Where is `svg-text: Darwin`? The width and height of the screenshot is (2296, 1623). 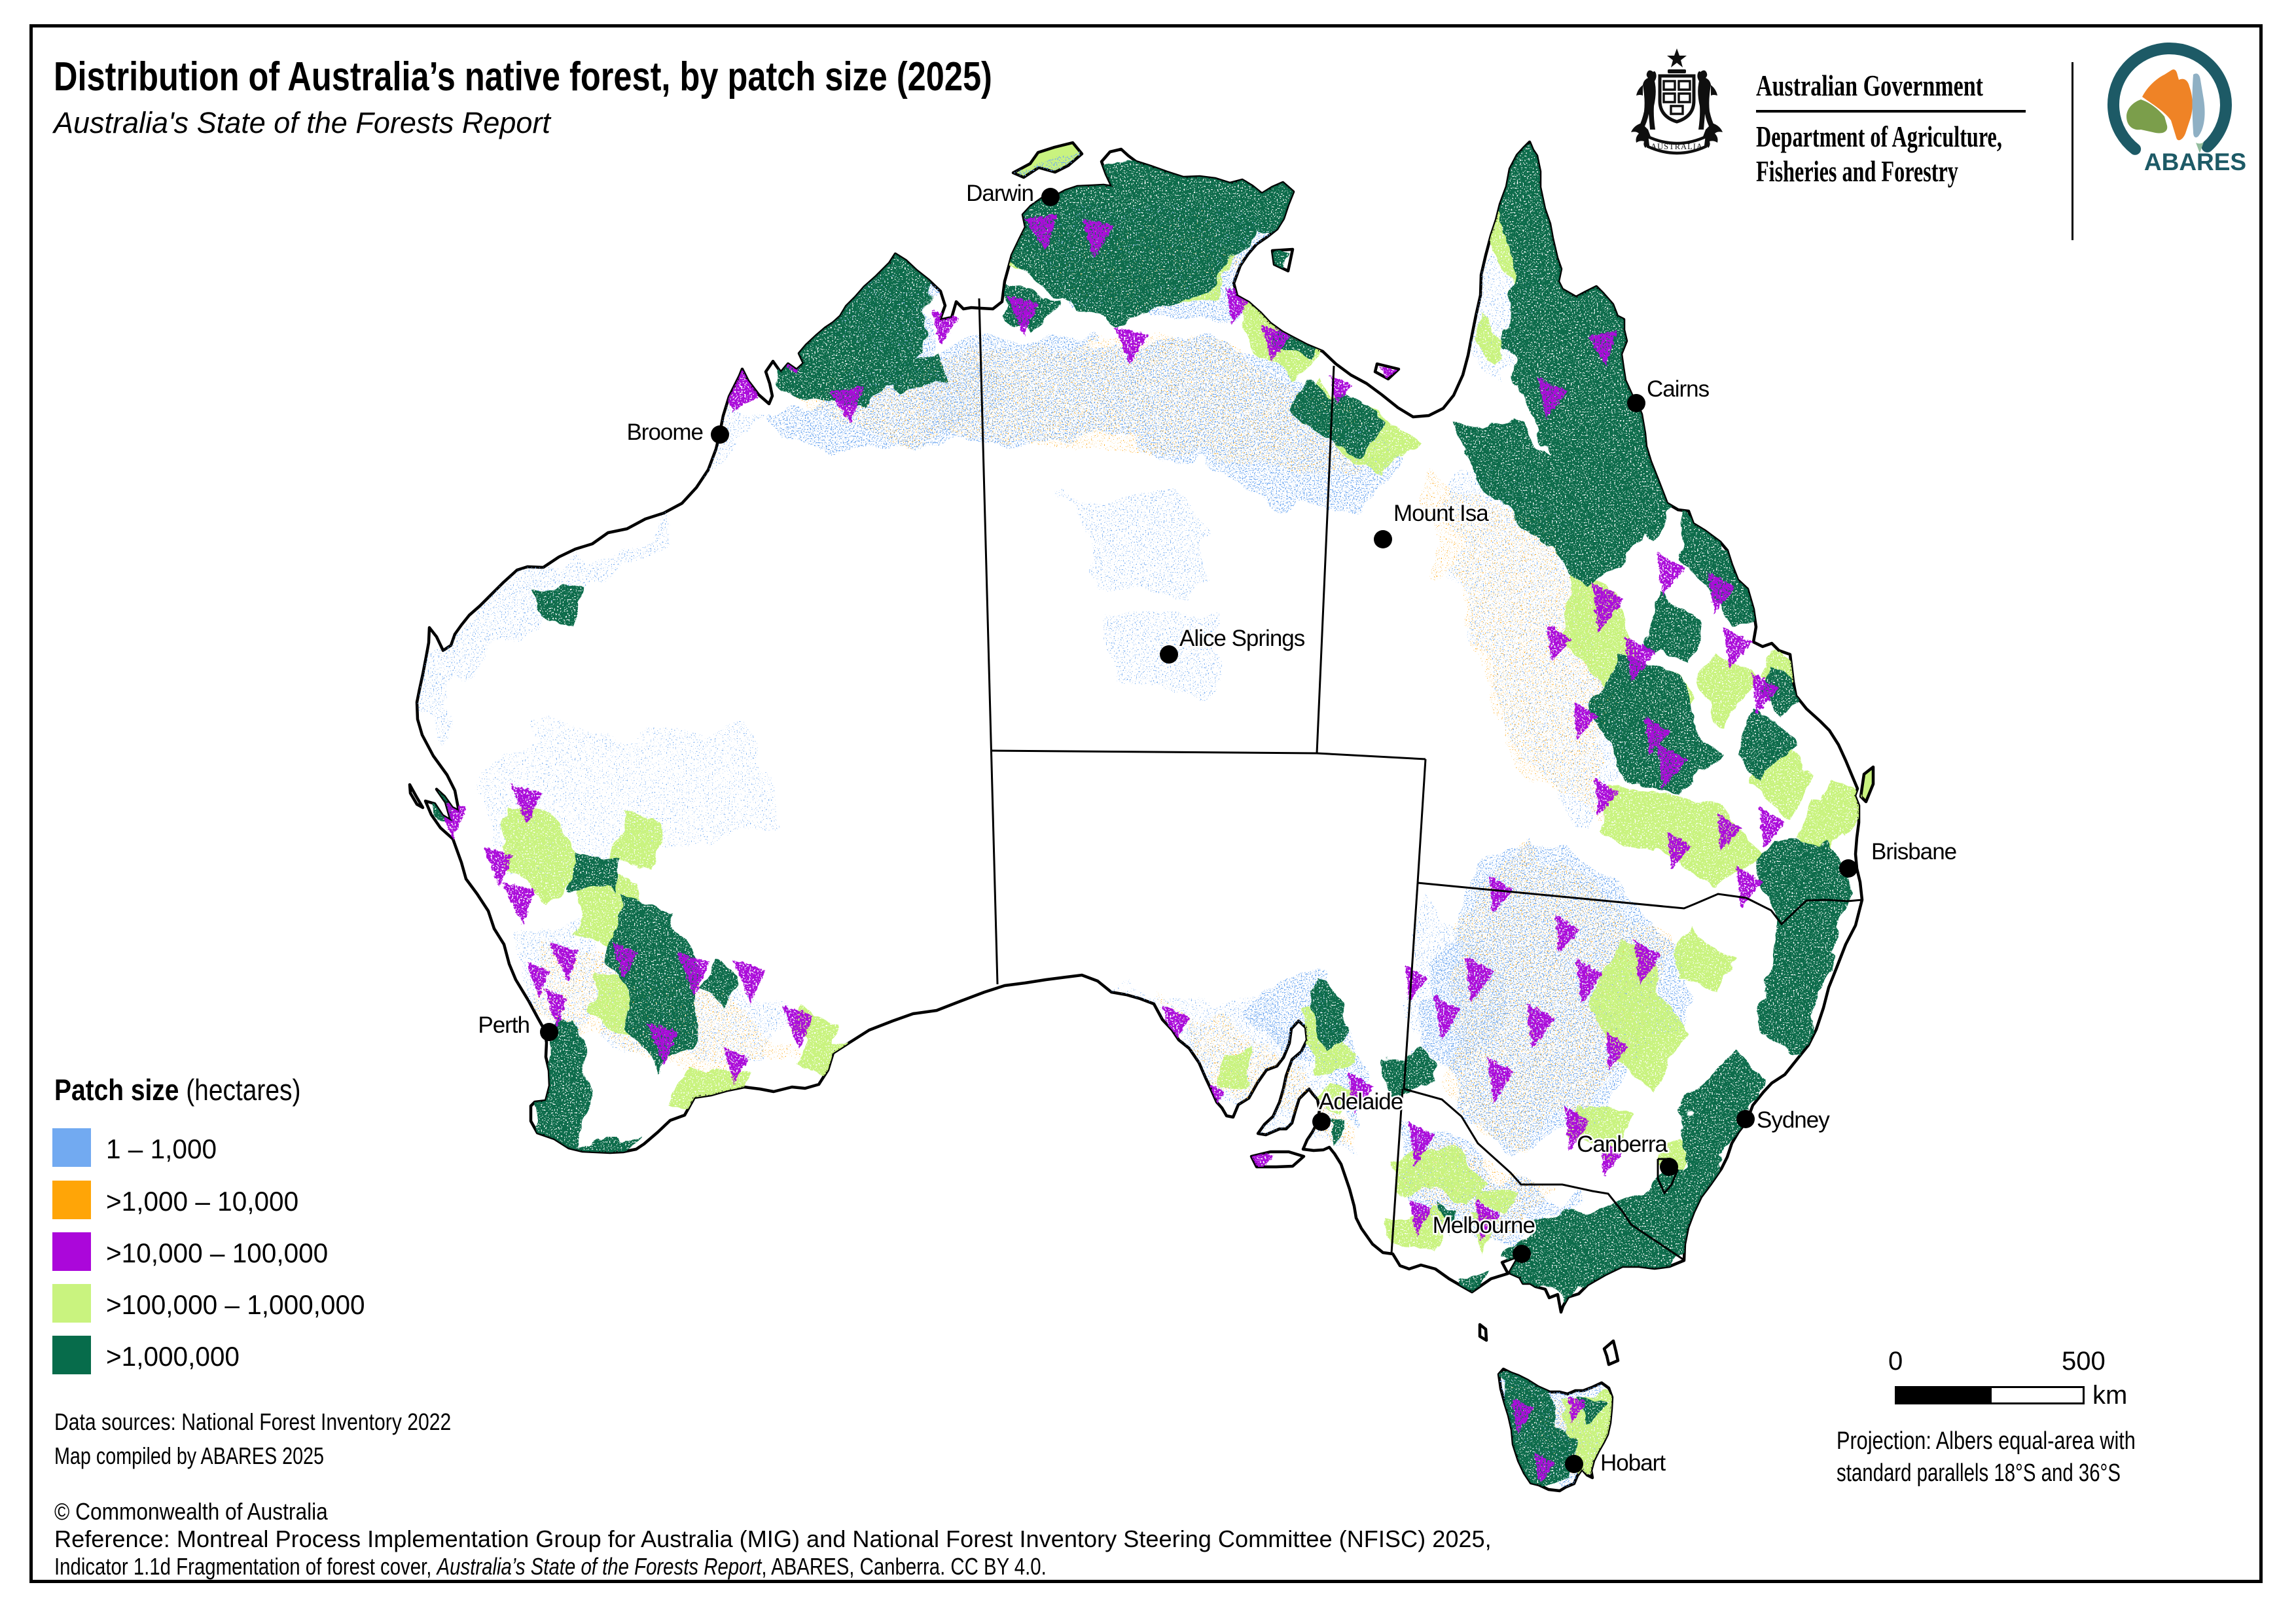
svg-text: Darwin is located at coordinates (999, 193).